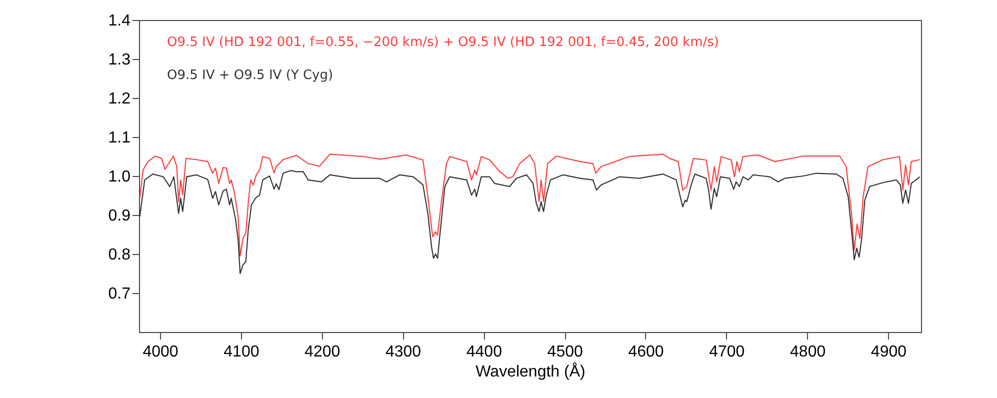  What do you see at coordinates (646, 352) in the screenshot?
I see `x-tick-label: 4600` at bounding box center [646, 352].